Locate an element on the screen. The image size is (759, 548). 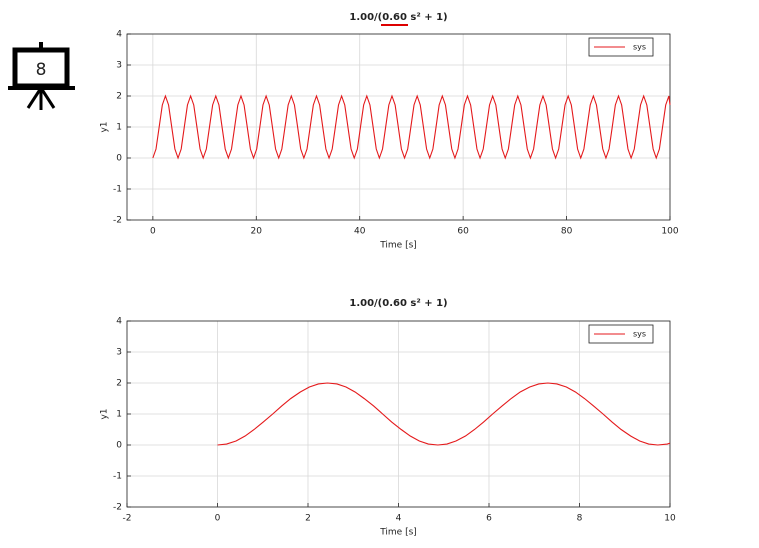
x-tick-label: 60 is located at coordinates (463, 232).